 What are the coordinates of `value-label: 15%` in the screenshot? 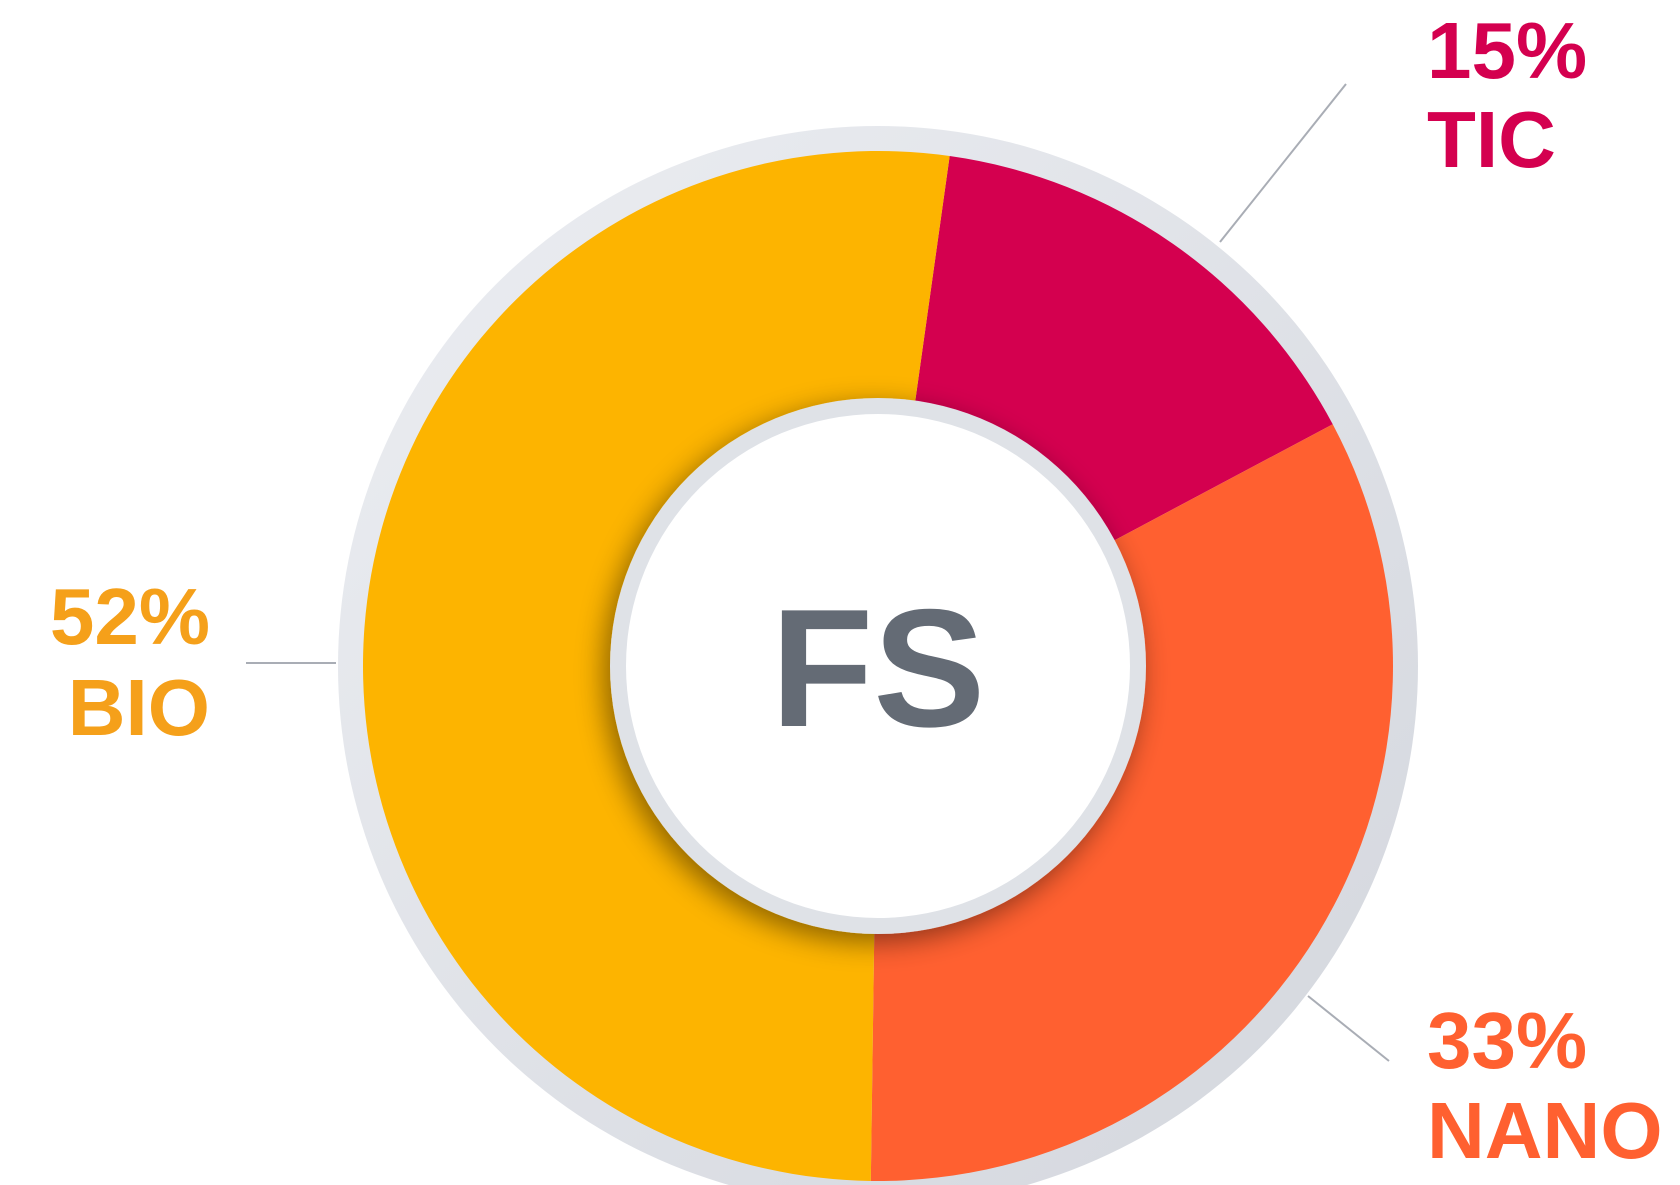 It's located at (1507, 50).